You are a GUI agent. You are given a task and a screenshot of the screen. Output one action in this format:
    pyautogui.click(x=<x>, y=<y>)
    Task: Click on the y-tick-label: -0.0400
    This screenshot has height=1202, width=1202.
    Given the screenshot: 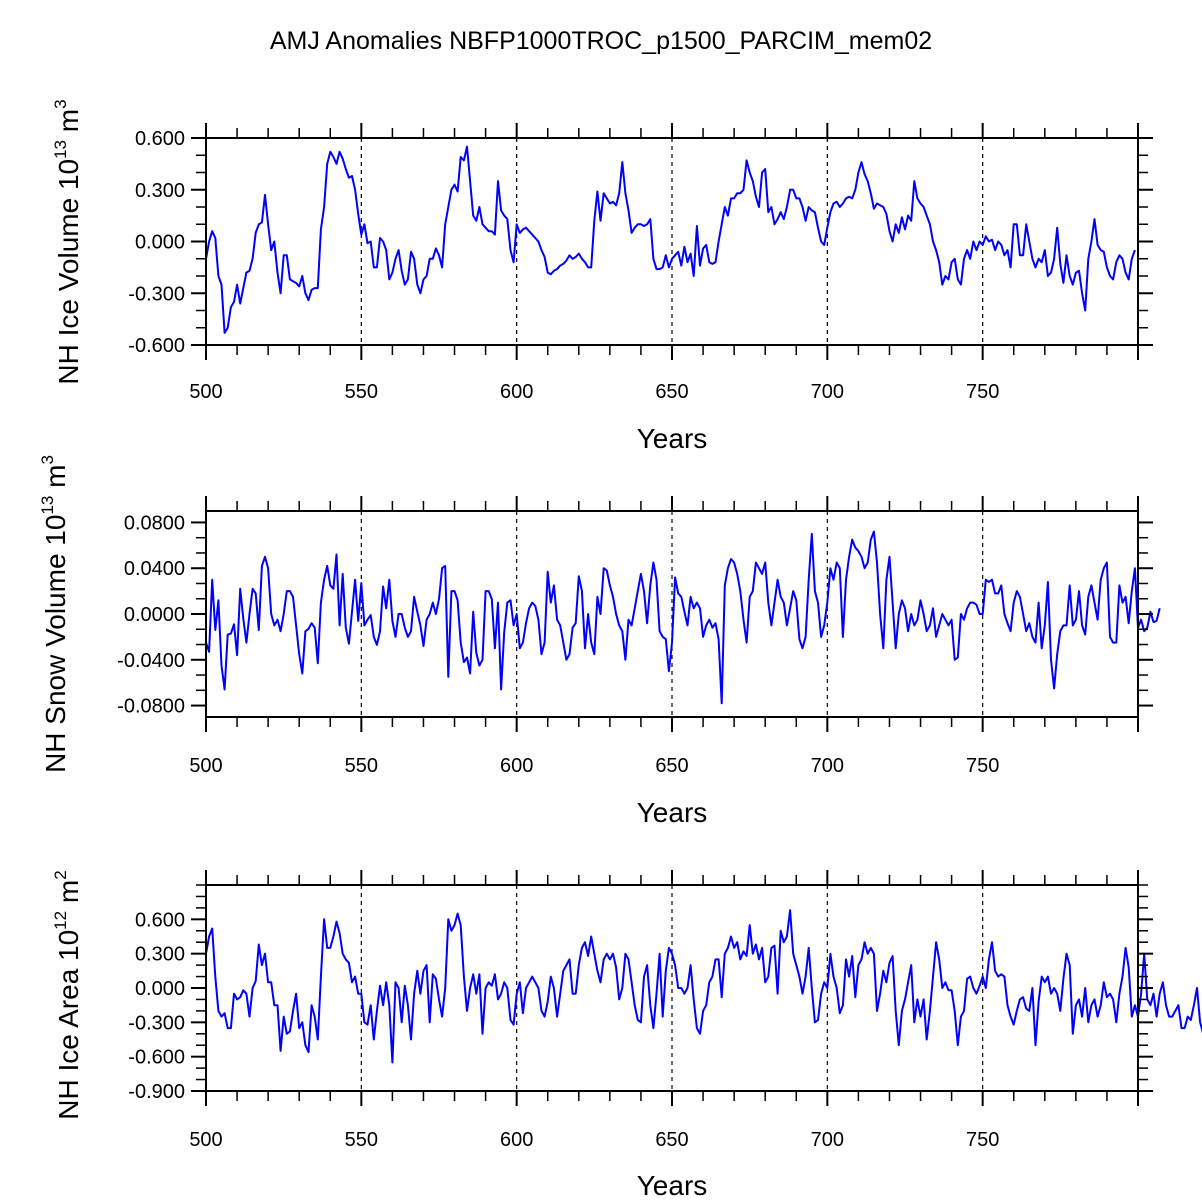 What is the action you would take?
    pyautogui.click(x=151, y=661)
    